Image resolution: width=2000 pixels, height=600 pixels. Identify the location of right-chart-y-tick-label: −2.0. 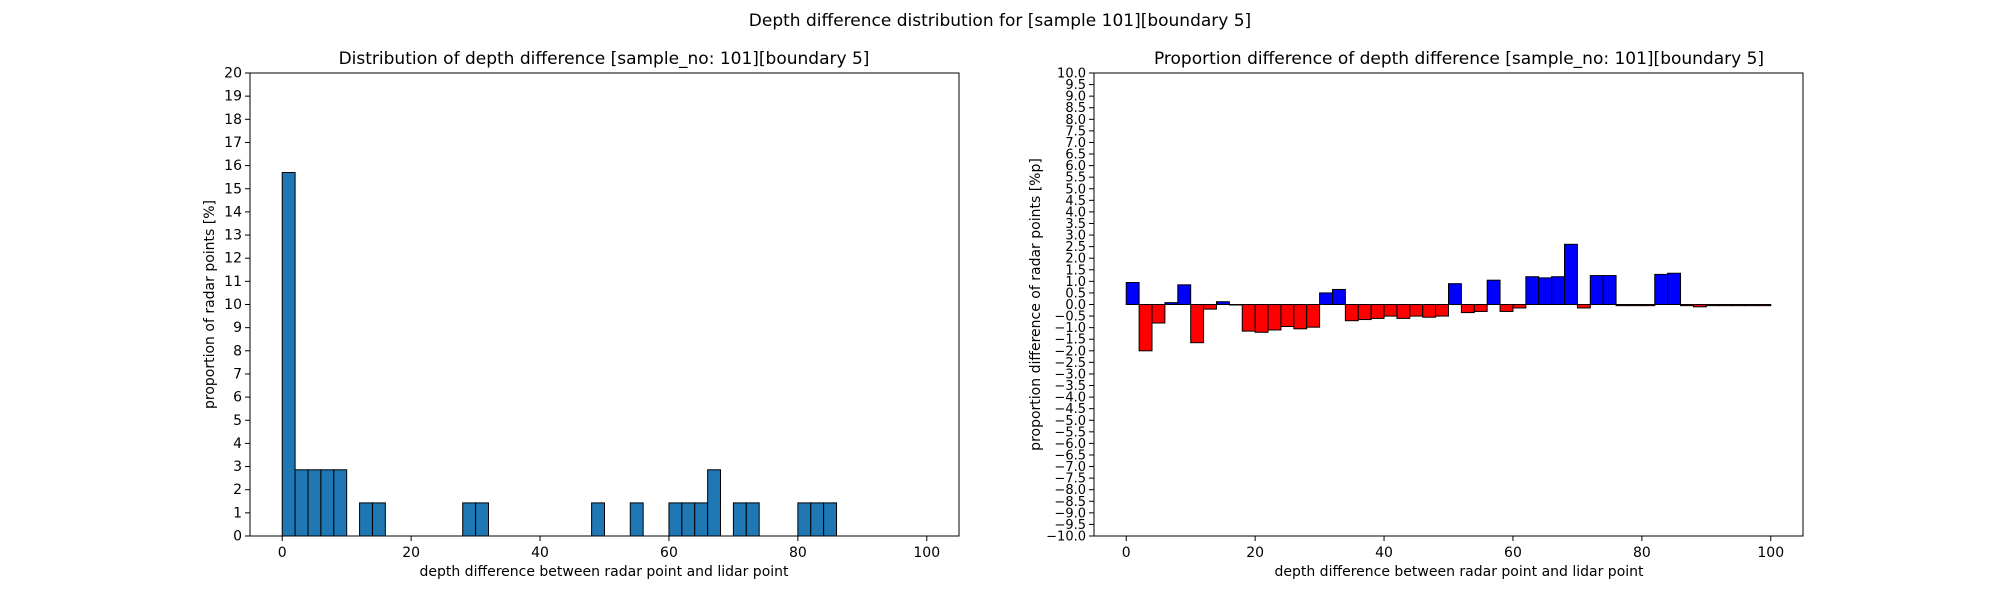
(1070, 351).